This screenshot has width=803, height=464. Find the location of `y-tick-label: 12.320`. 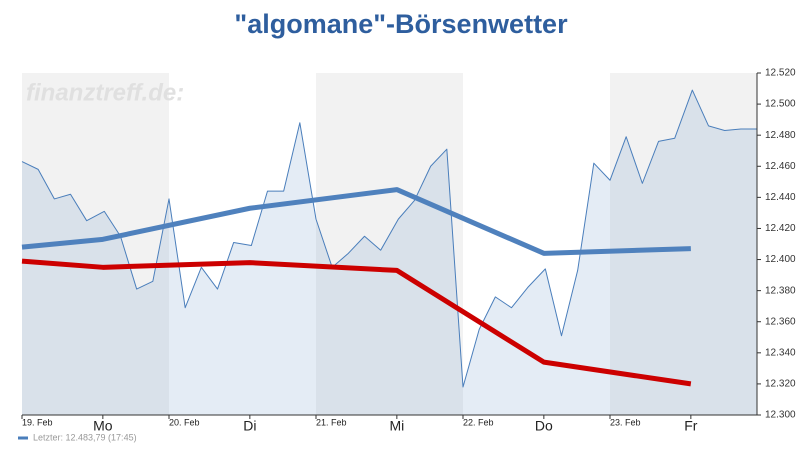

y-tick-label: 12.320 is located at coordinates (780, 384).